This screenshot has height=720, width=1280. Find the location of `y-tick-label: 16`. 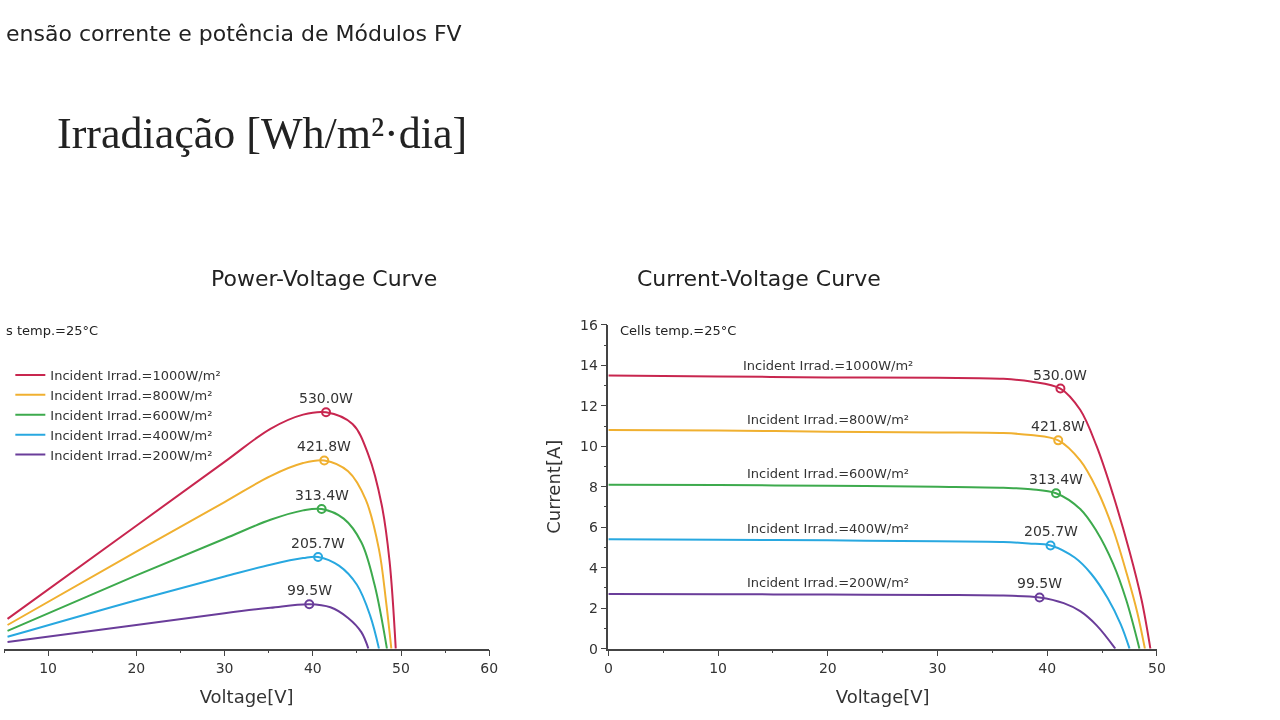

y-tick-label: 16 is located at coordinates (588, 324).